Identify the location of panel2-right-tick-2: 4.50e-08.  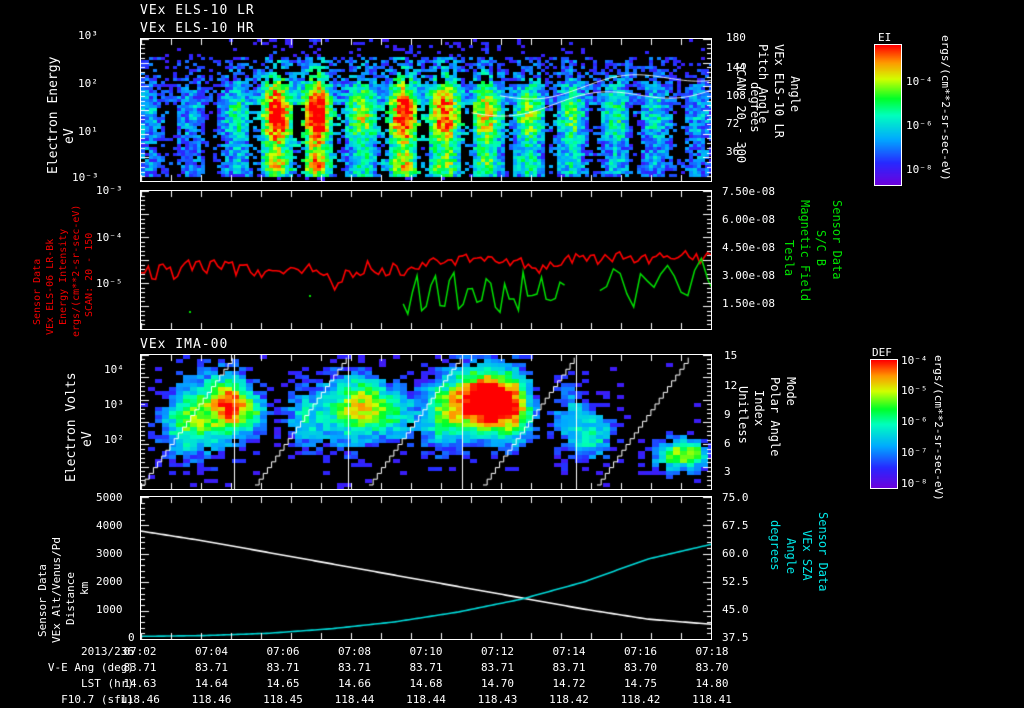
(748, 247).